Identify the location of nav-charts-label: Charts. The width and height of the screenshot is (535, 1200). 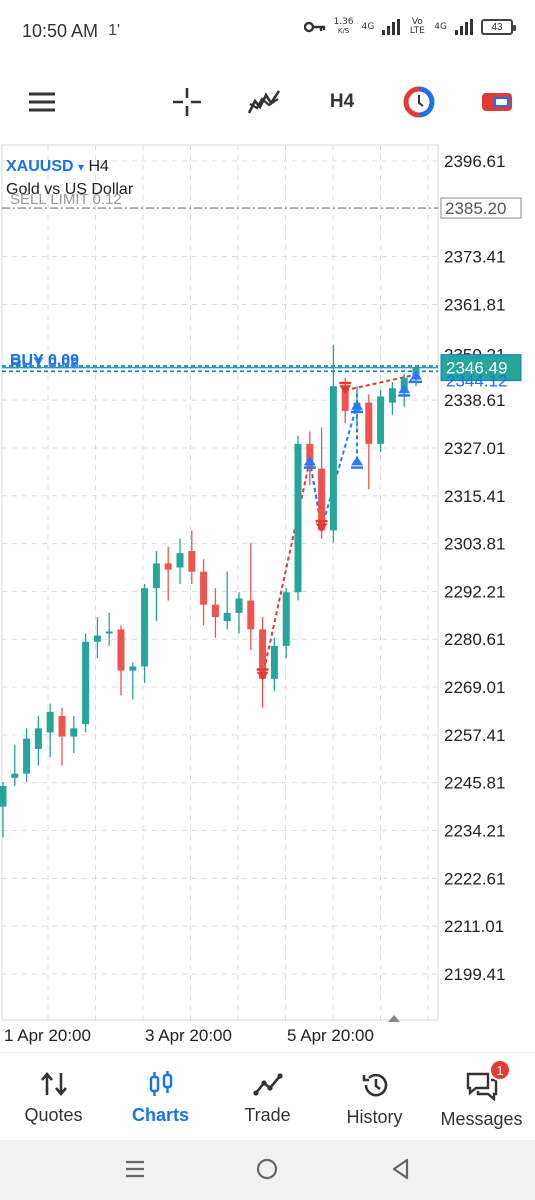
(160, 1115).